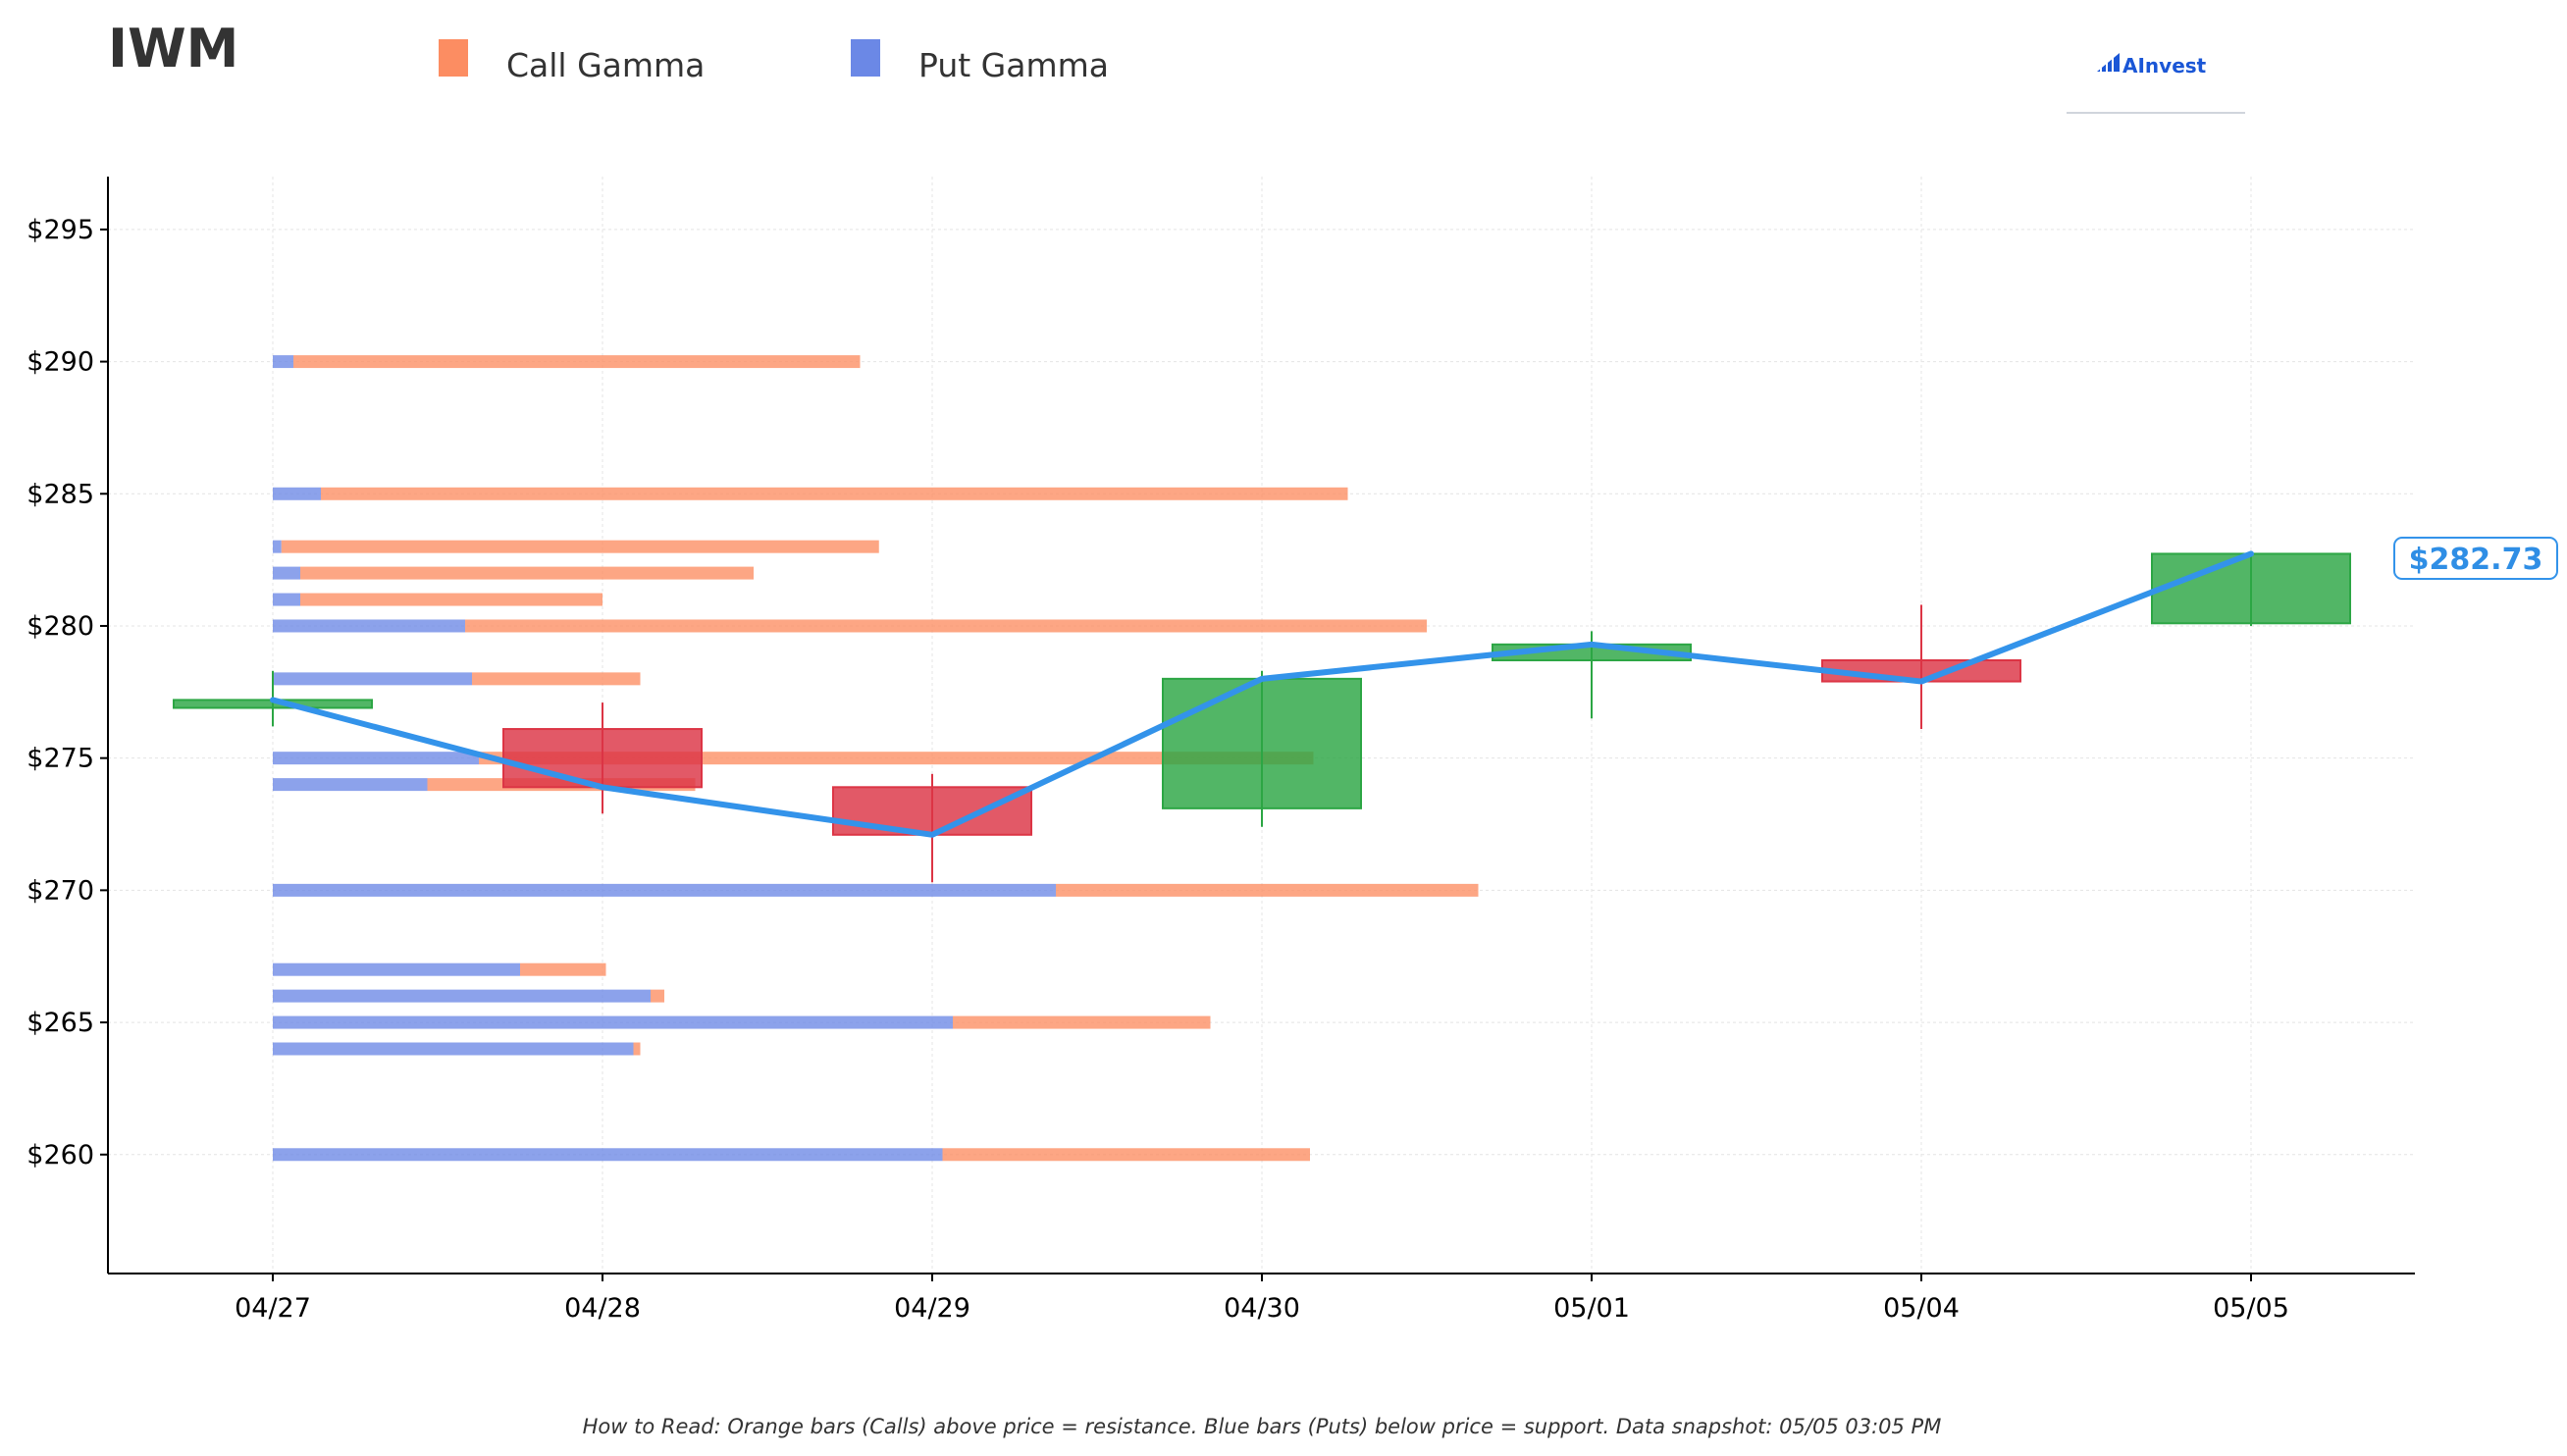 This screenshot has width=2567, height=1456. I want to click on x-tick-label: 05/01, so click(1591, 1308).